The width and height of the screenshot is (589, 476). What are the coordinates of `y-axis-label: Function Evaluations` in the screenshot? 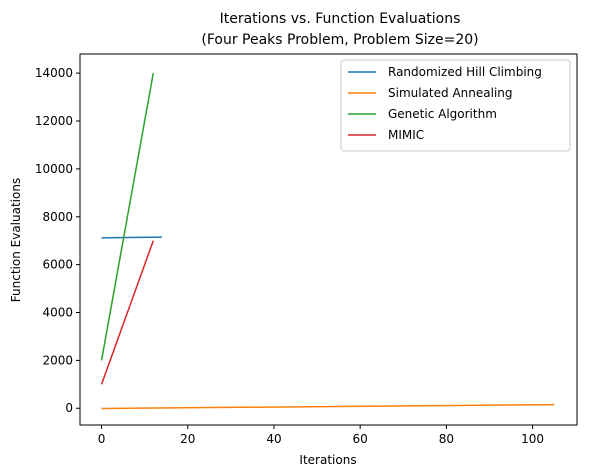 It's located at (16, 240).